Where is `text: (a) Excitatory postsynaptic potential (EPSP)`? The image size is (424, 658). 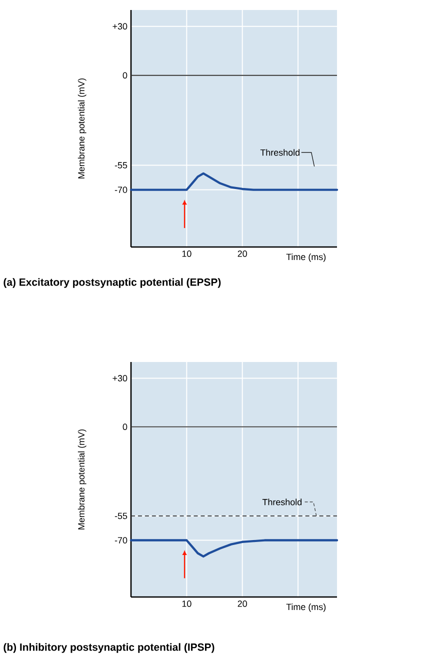 text: (a) Excitatory postsynaptic potential (EPSP) is located at coordinates (112, 283).